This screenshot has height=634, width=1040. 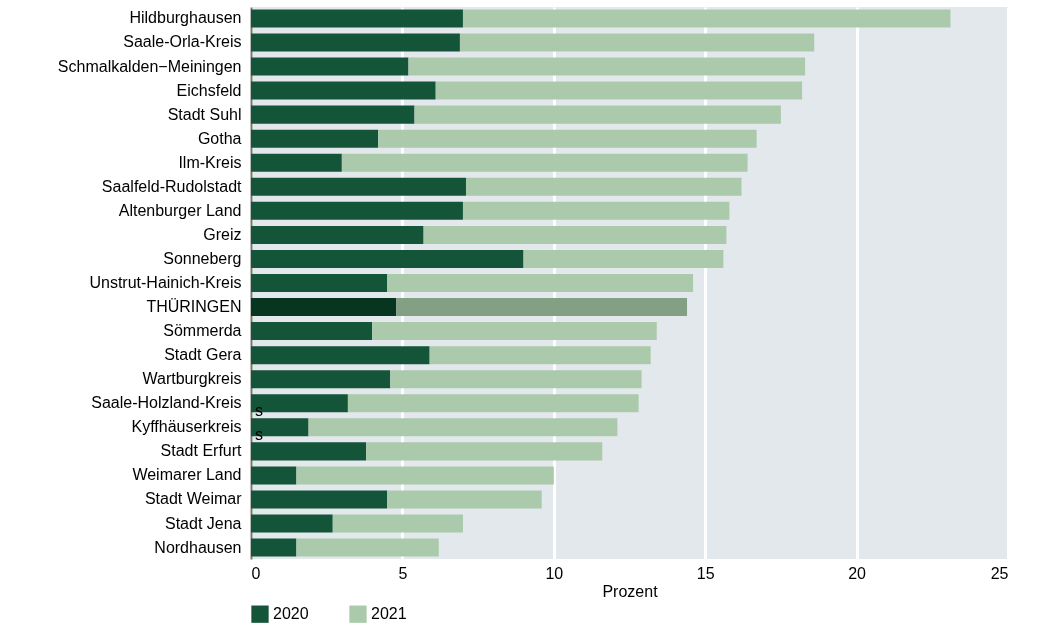 I want to click on y-tick-label: Wartburgkreis, so click(x=192, y=379).